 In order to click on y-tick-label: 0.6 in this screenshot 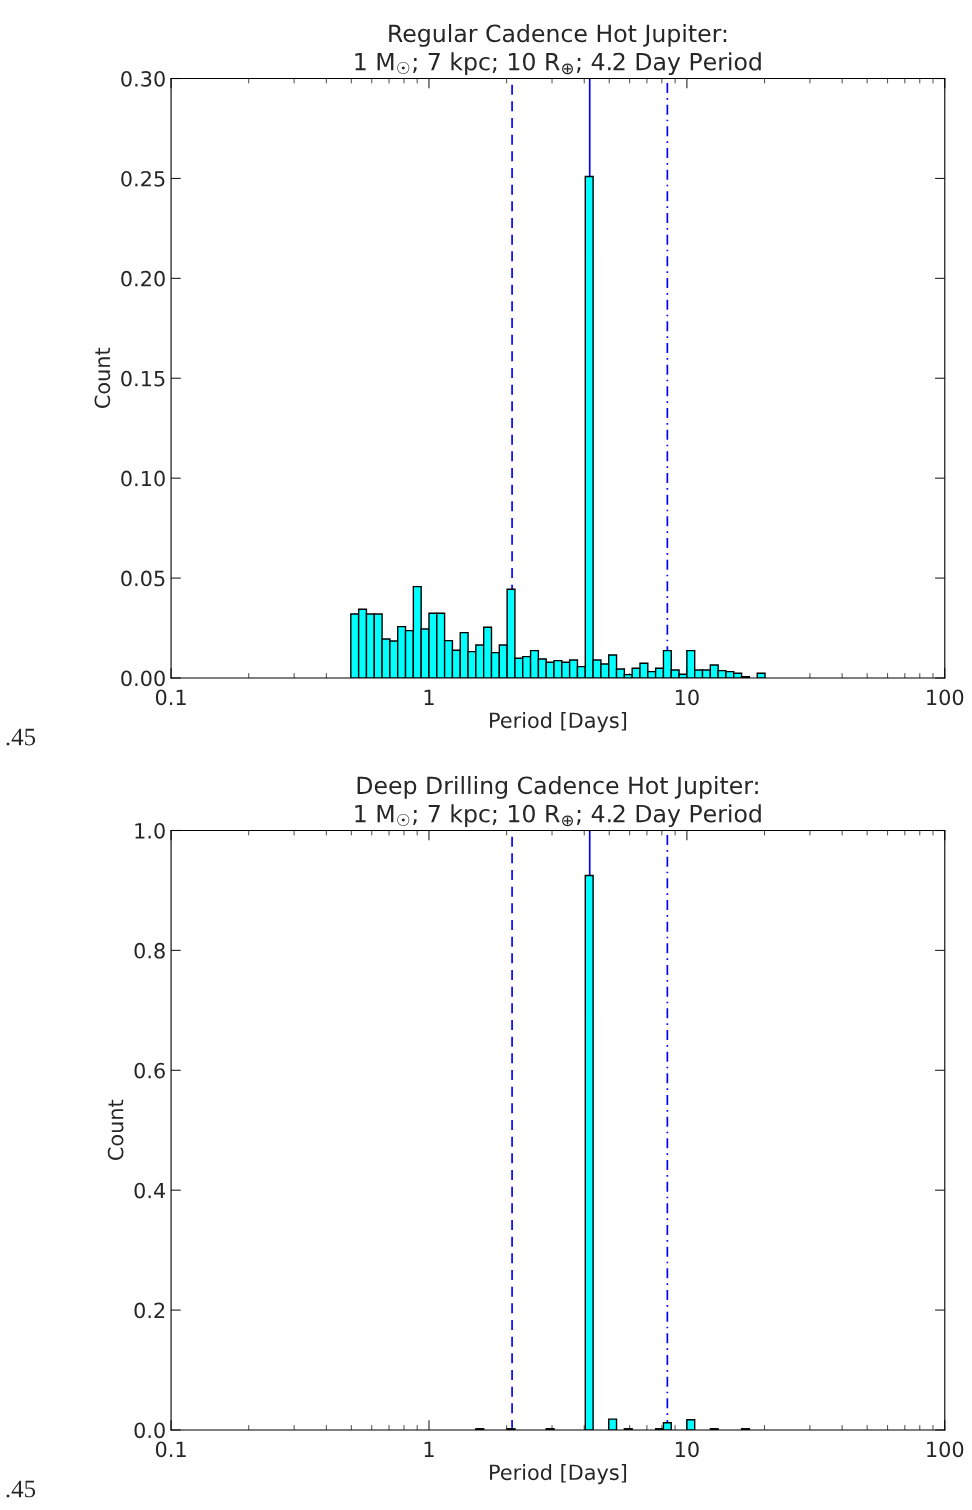, I will do `click(149, 1070)`.